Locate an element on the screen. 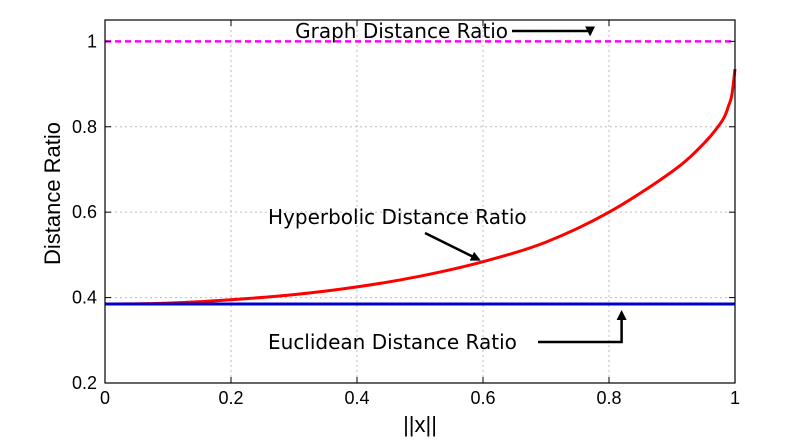 This screenshot has height=445, width=810. x-tick-label: 0 is located at coordinates (105, 398).